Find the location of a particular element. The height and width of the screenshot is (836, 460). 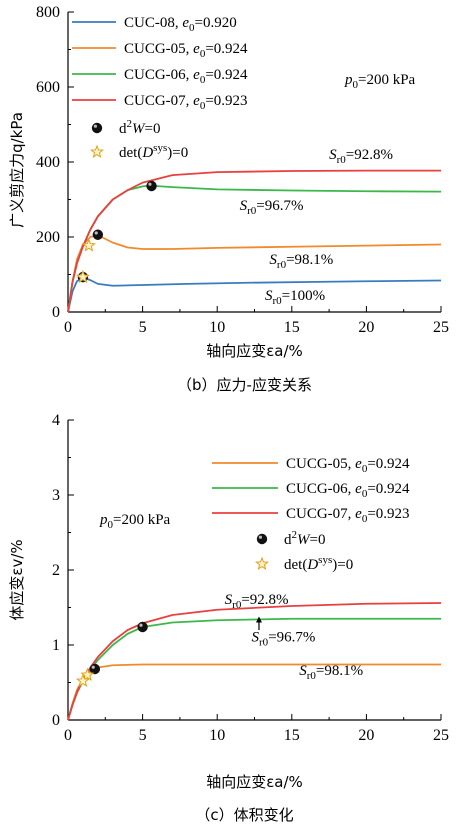

chart-c-legend-marker-det is located at coordinates (262, 563).